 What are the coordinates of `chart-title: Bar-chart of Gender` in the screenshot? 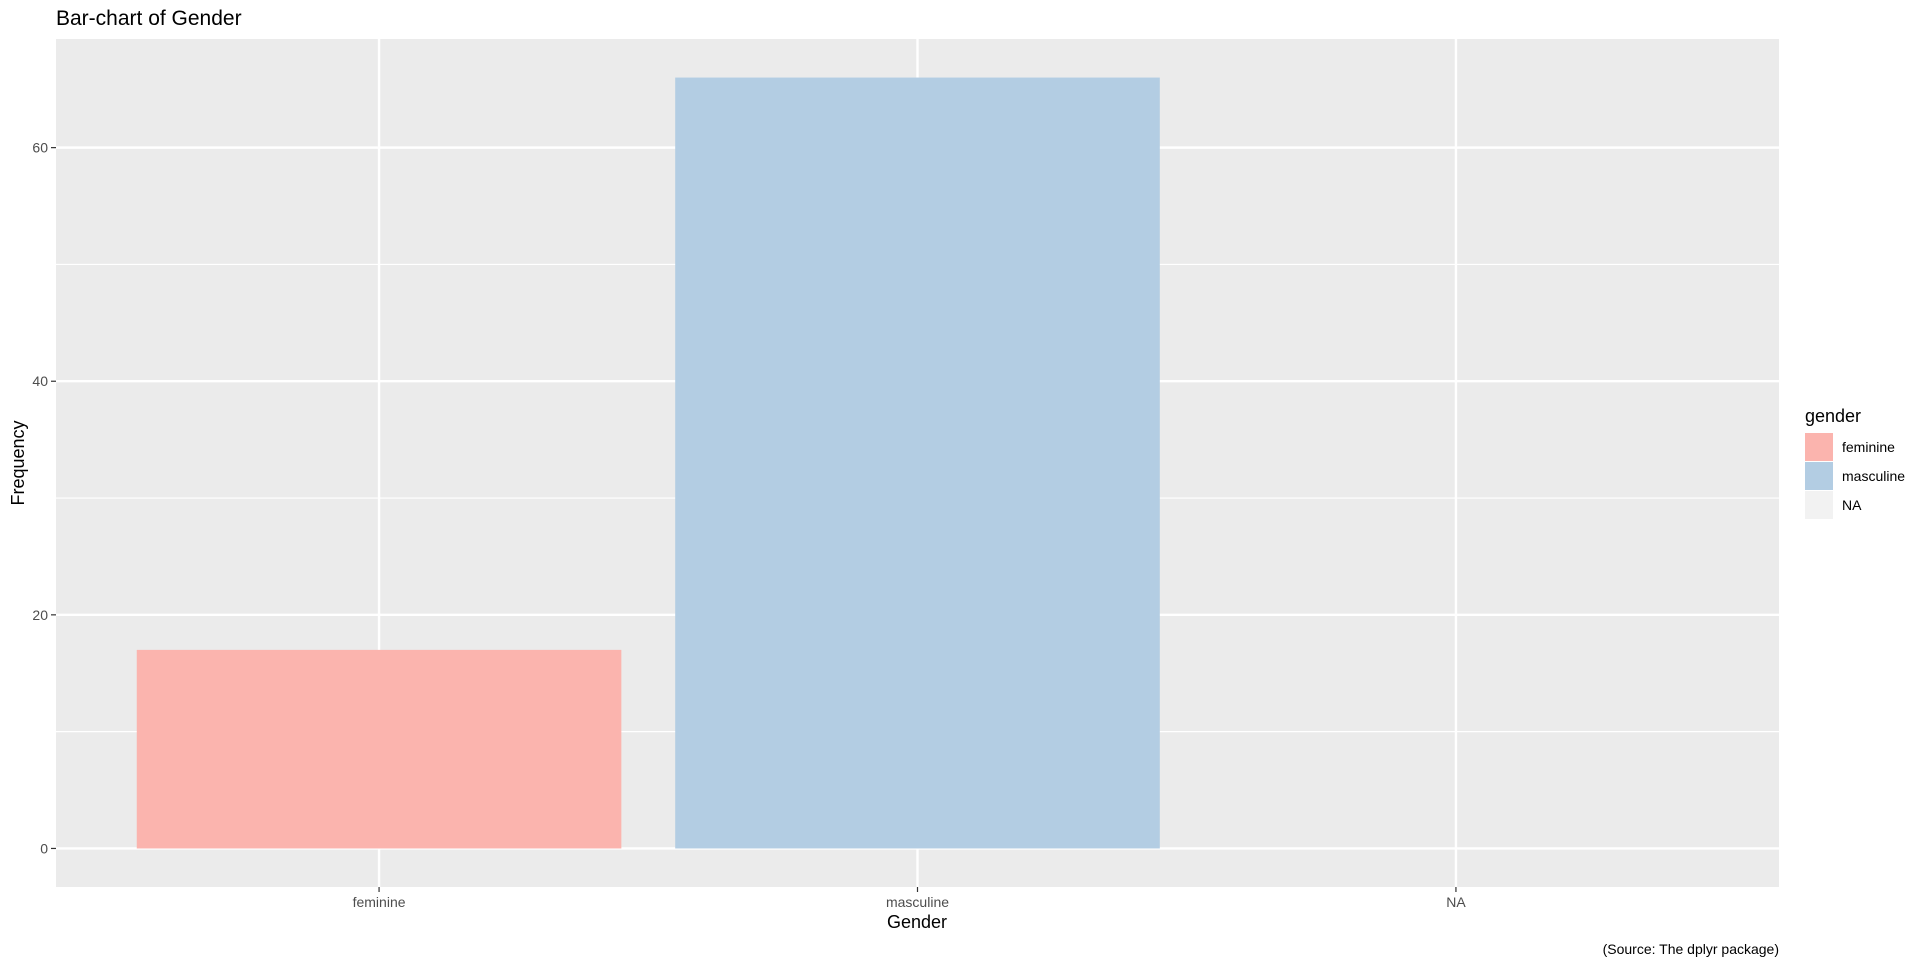 It's located at (149, 18).